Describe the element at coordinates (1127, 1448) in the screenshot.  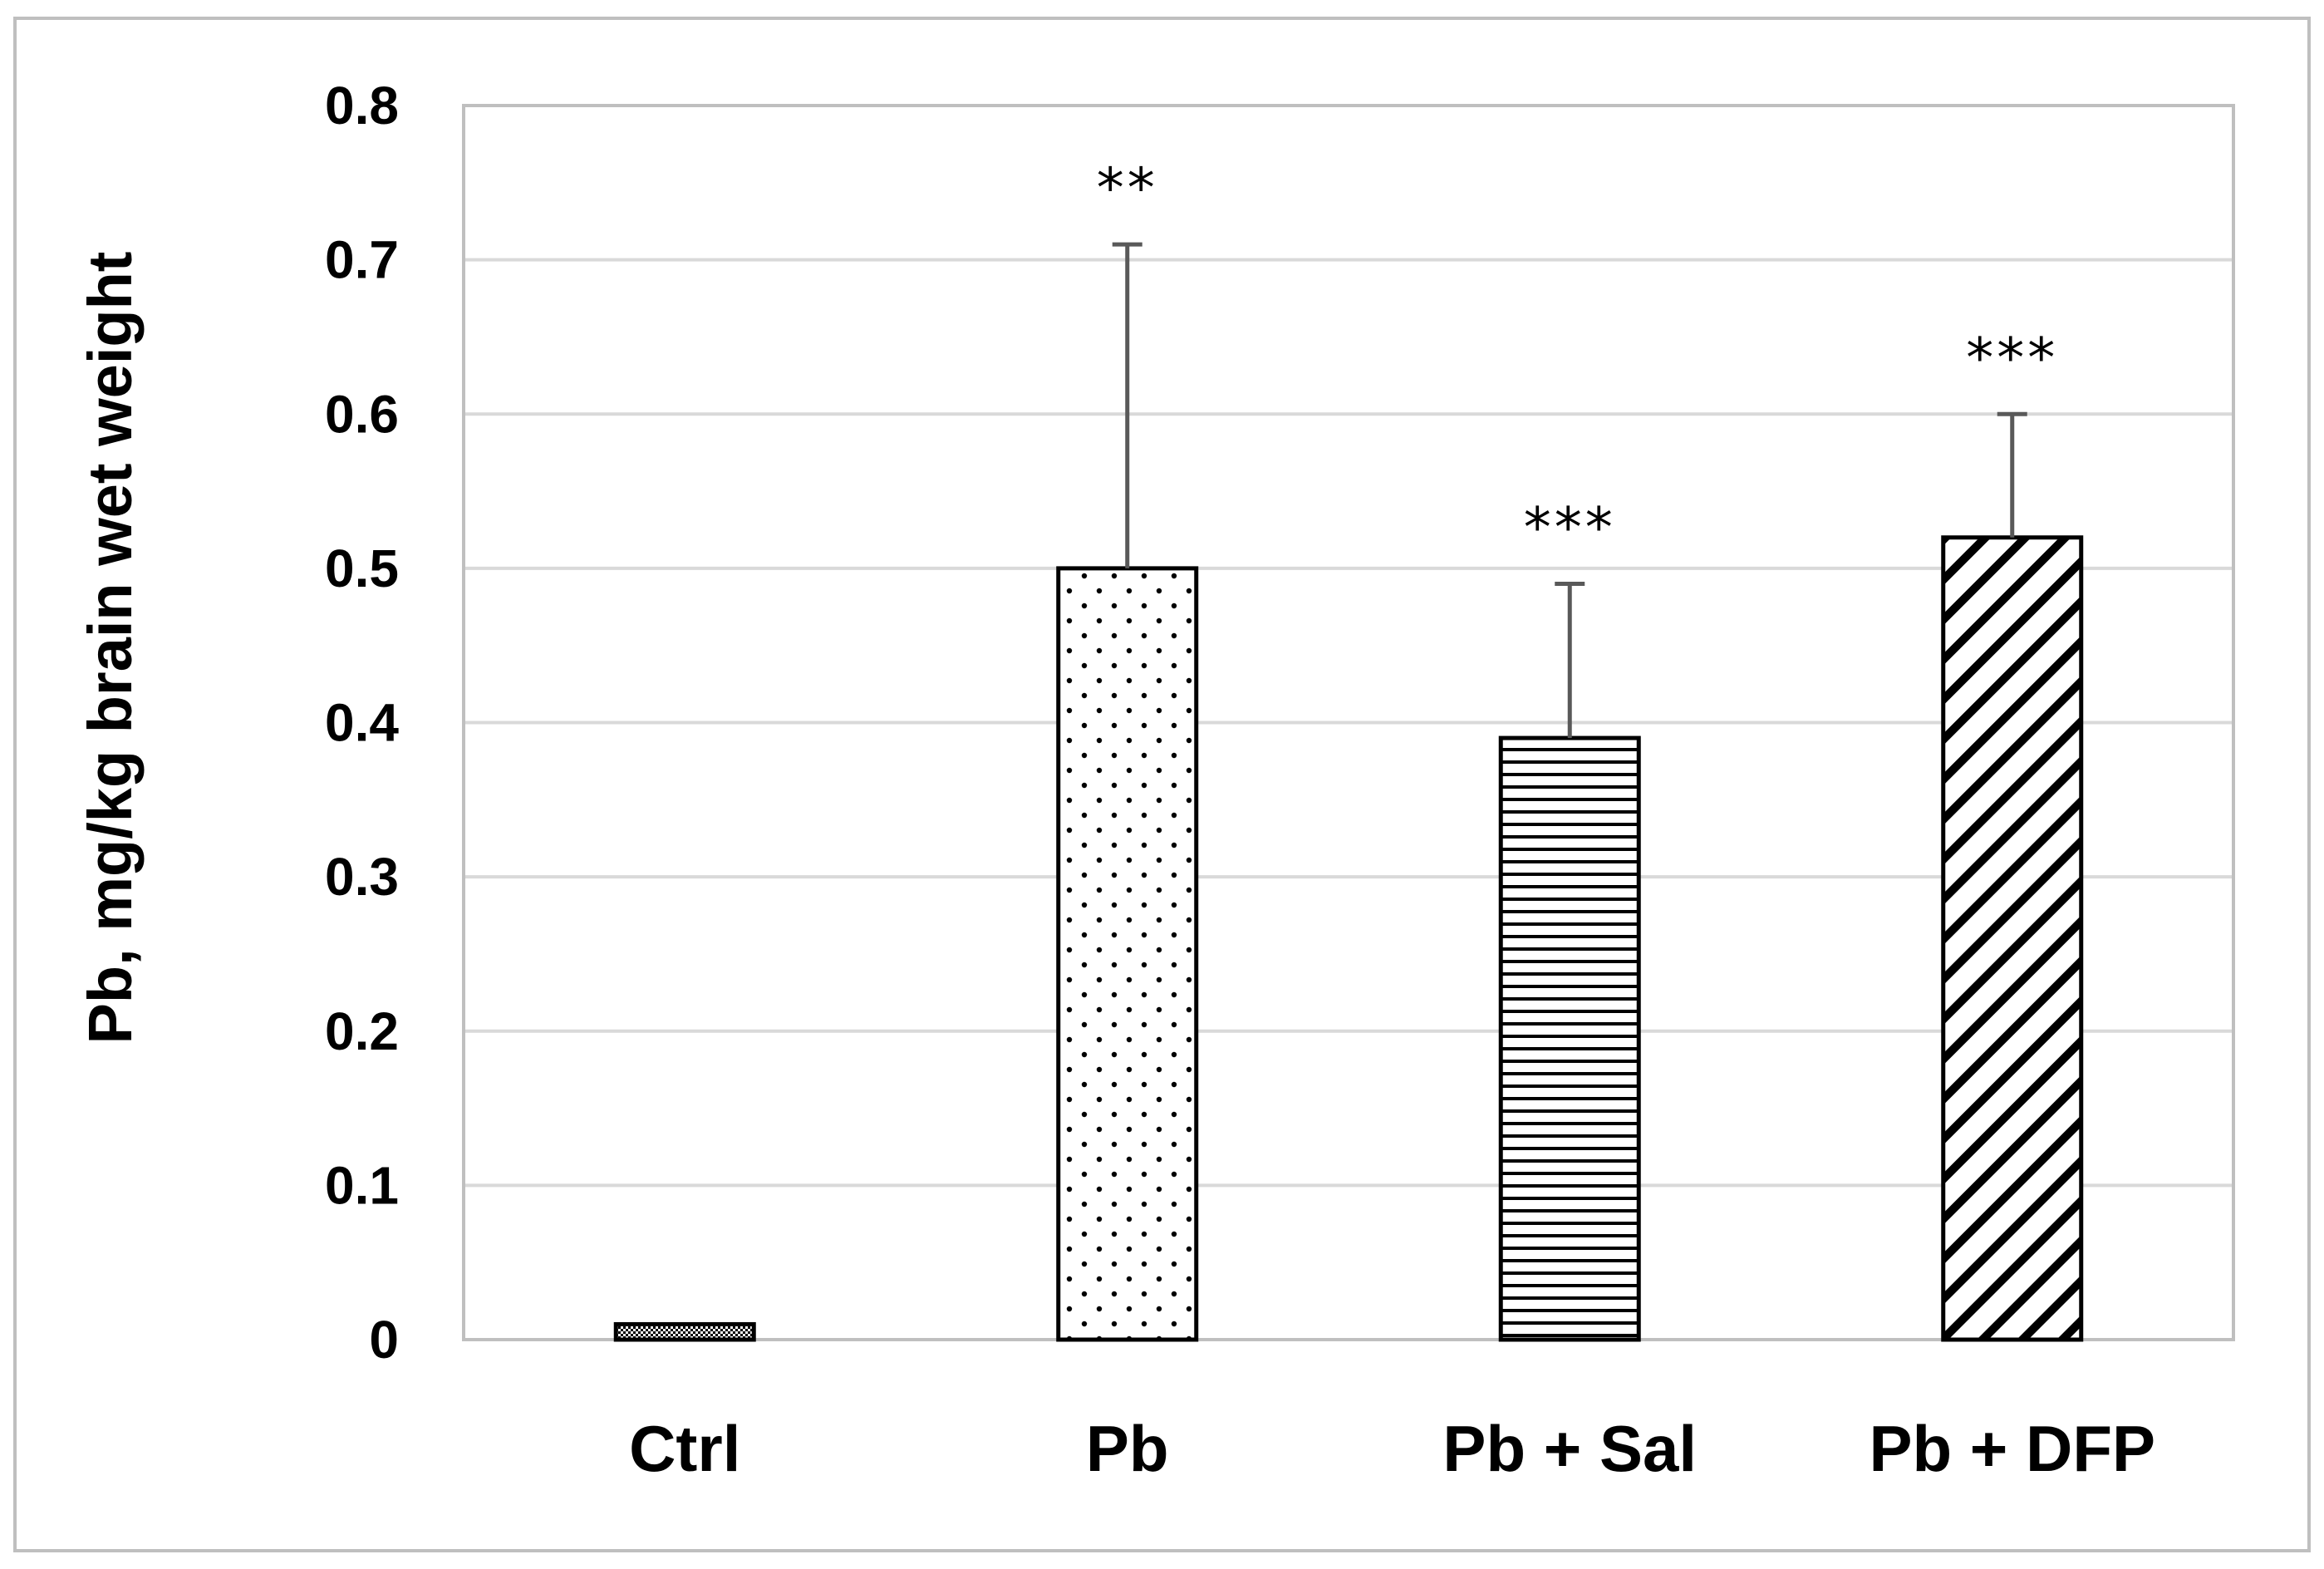
I see `x-category-label: Pb` at that location.